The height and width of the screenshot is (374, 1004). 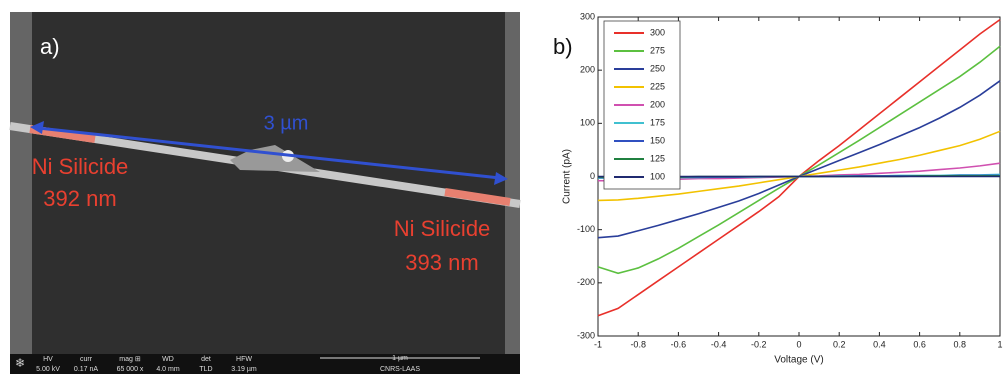 I want to click on y-tick-label: 100, so click(x=587, y=123).